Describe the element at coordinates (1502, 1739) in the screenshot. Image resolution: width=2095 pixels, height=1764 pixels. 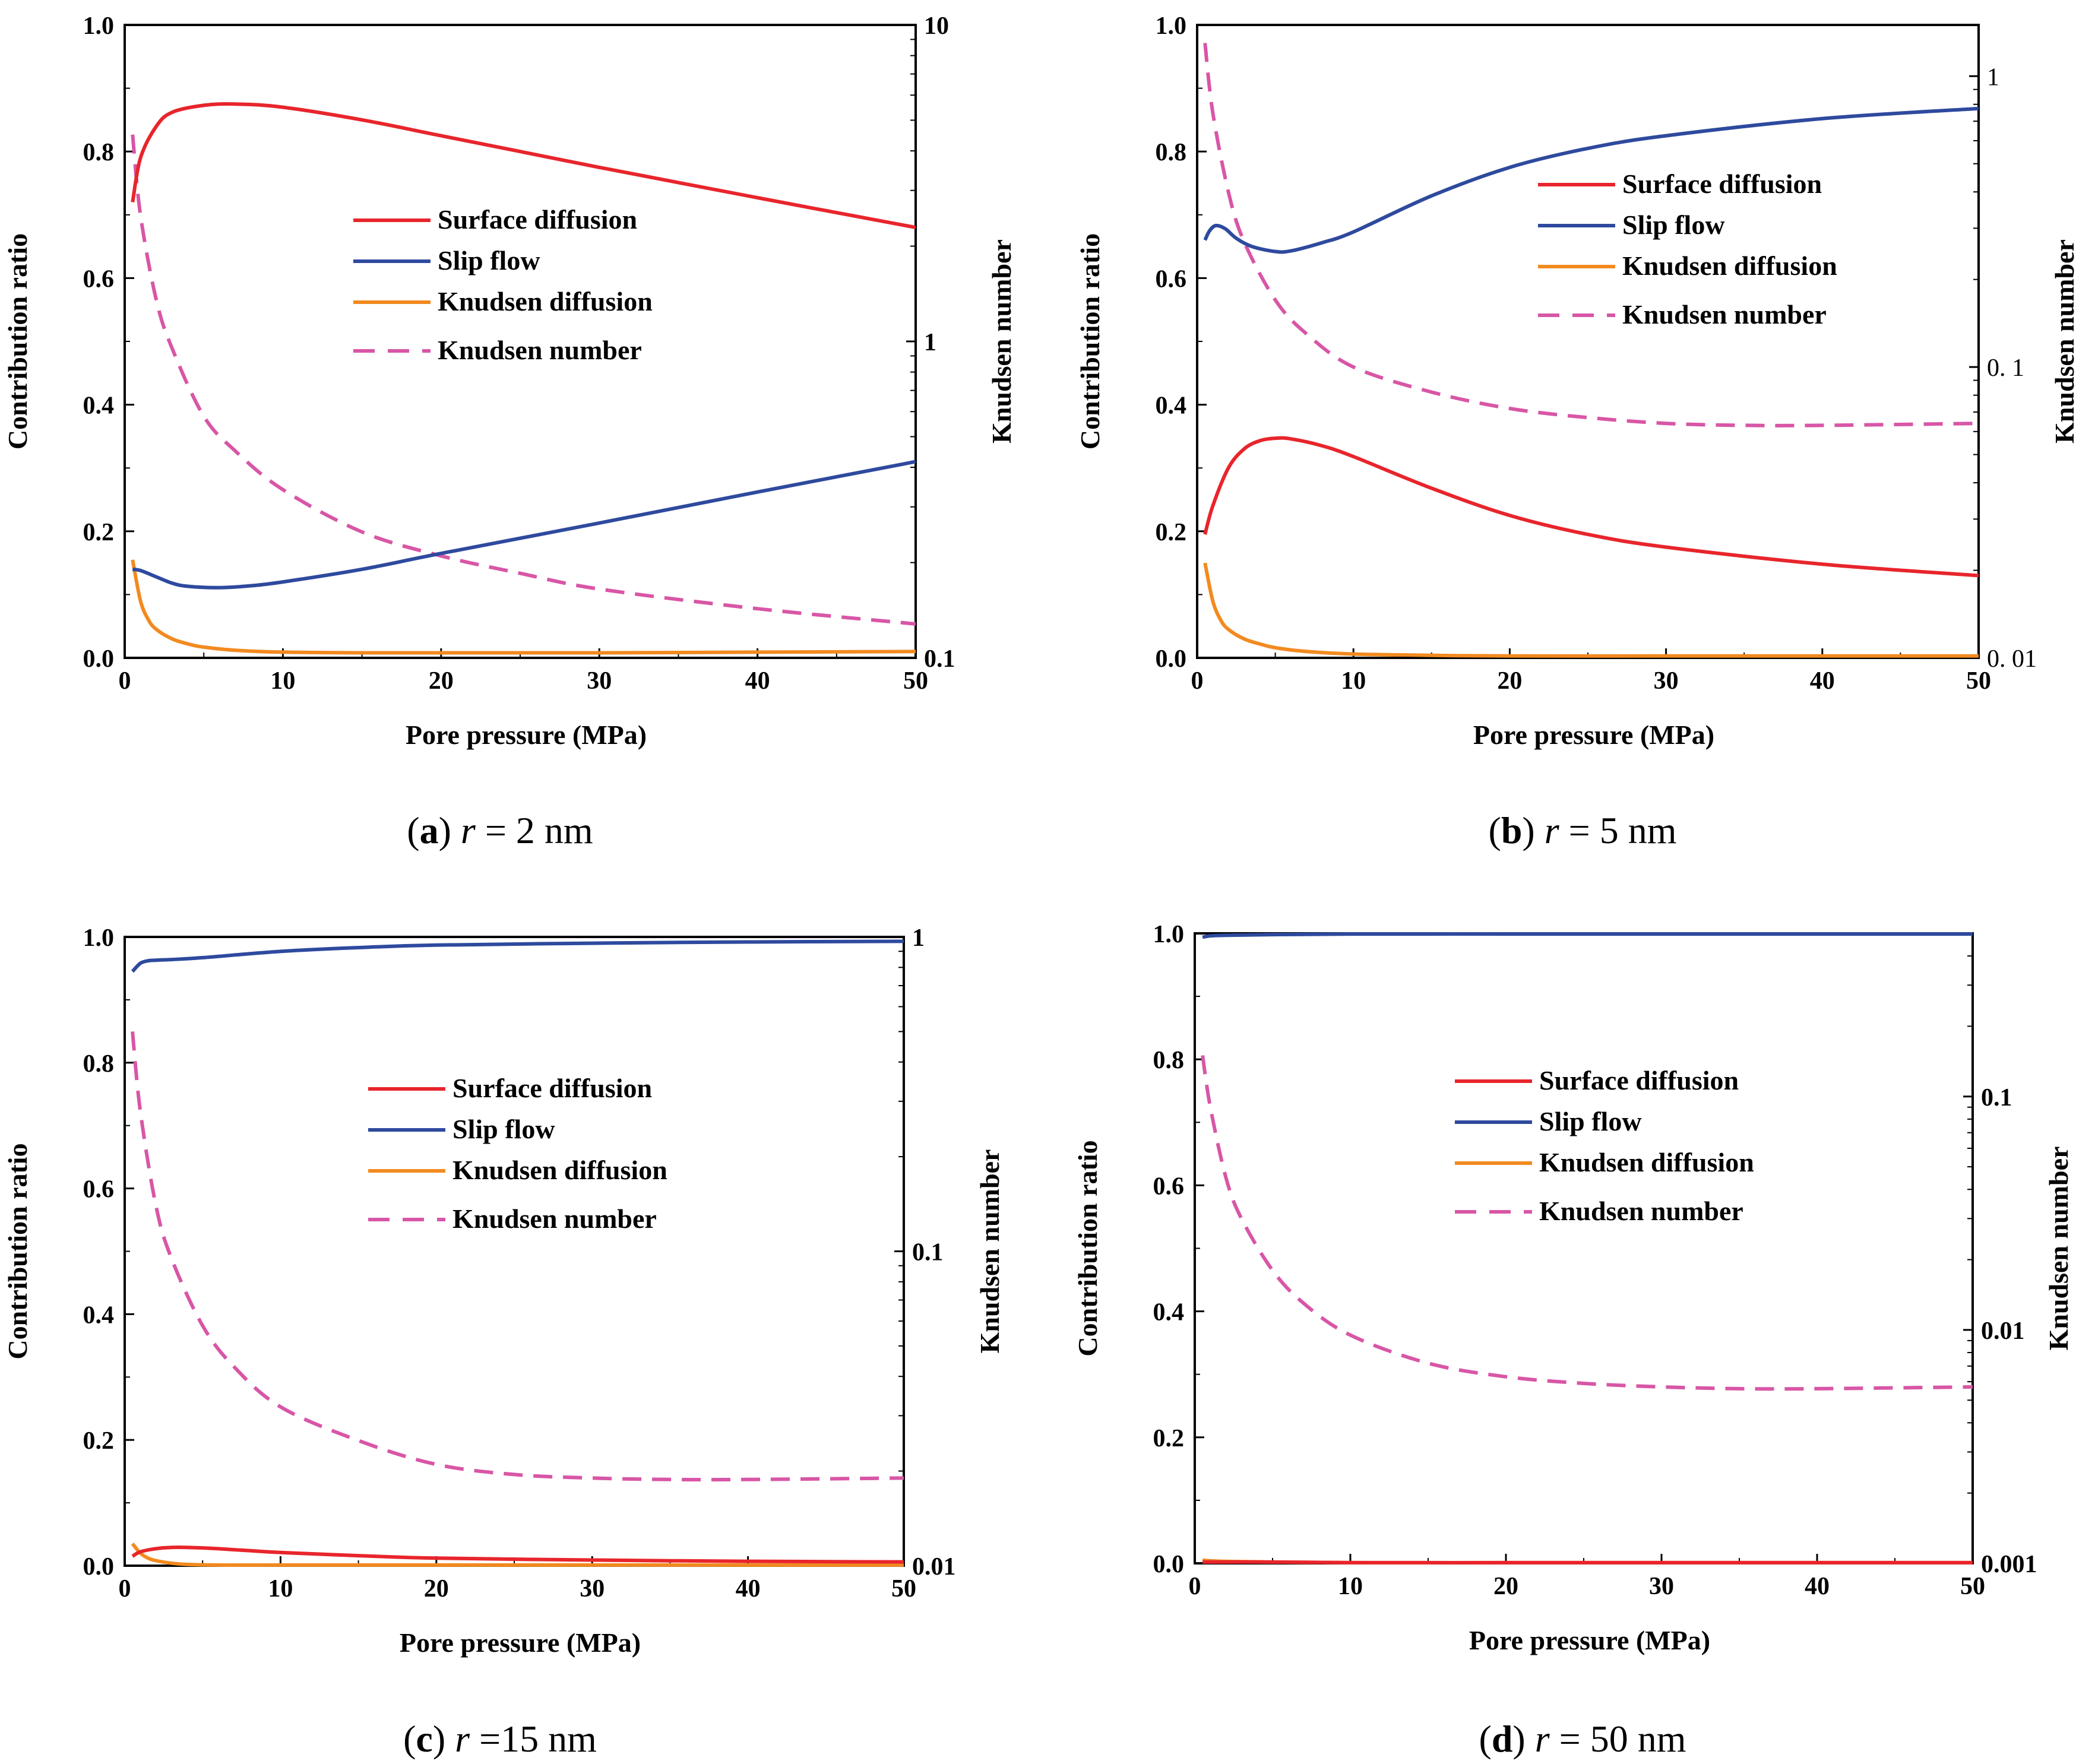
I see `caption-letter: d` at that location.